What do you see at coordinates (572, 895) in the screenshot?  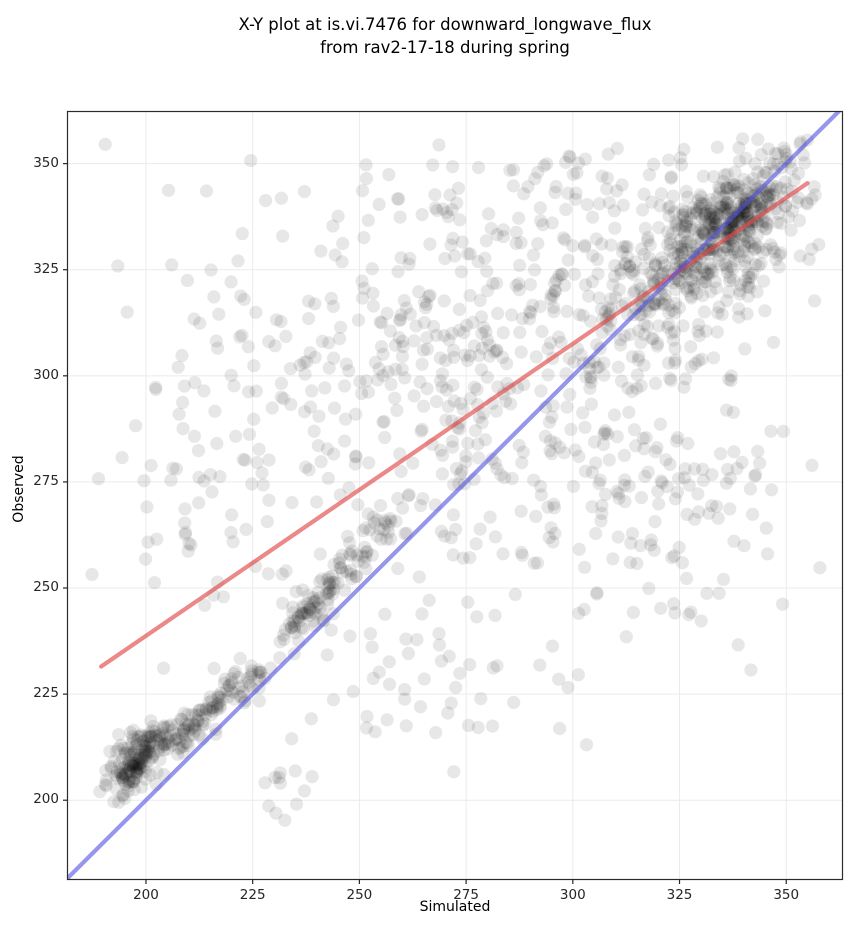 I see `x-tick-label: 300` at bounding box center [572, 895].